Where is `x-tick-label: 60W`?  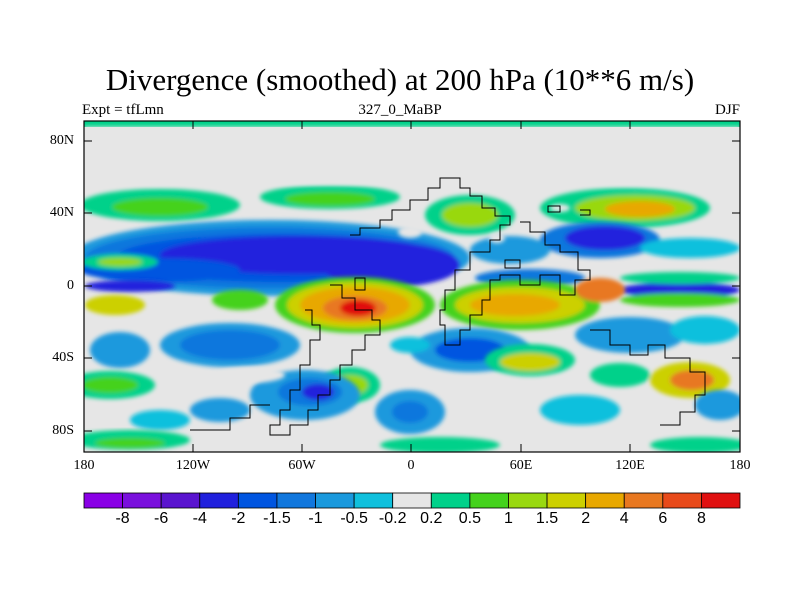
x-tick-label: 60W is located at coordinates (302, 465).